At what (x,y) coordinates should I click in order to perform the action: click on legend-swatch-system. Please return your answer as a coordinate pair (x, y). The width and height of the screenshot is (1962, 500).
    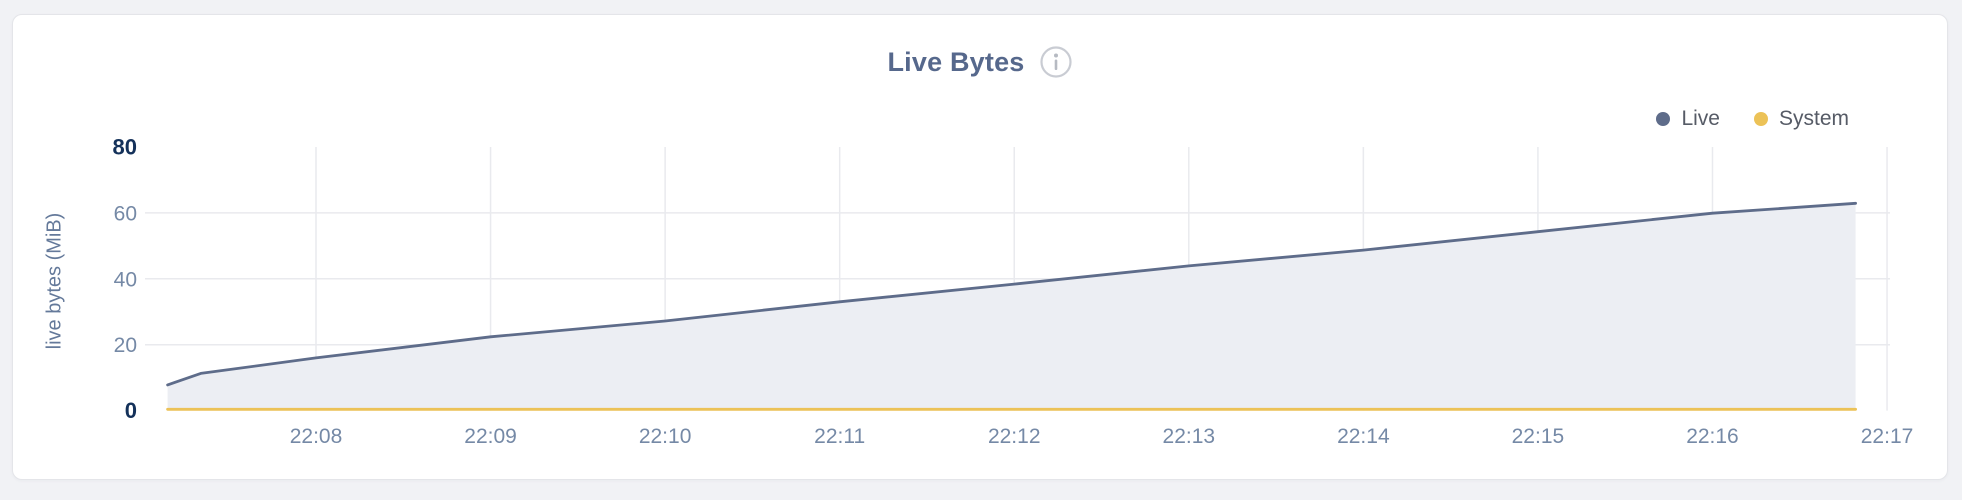
    Looking at the image, I should click on (1760, 119).